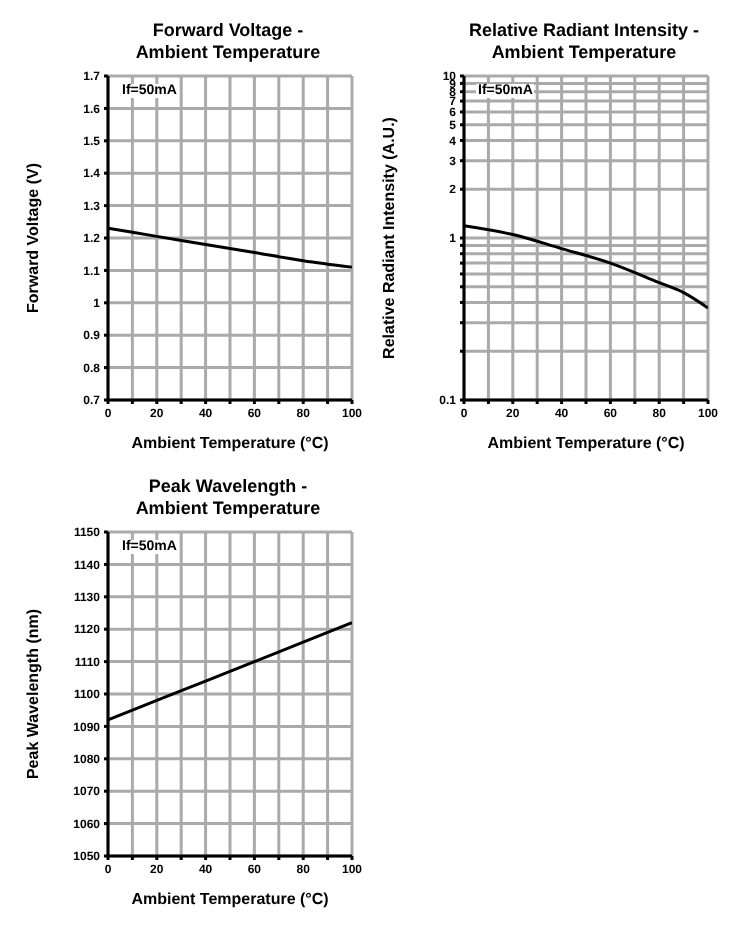 This screenshot has height=934, width=734. What do you see at coordinates (32, 694) in the screenshot?
I see `y-axis-title: Peak Wavelength (nm)` at bounding box center [32, 694].